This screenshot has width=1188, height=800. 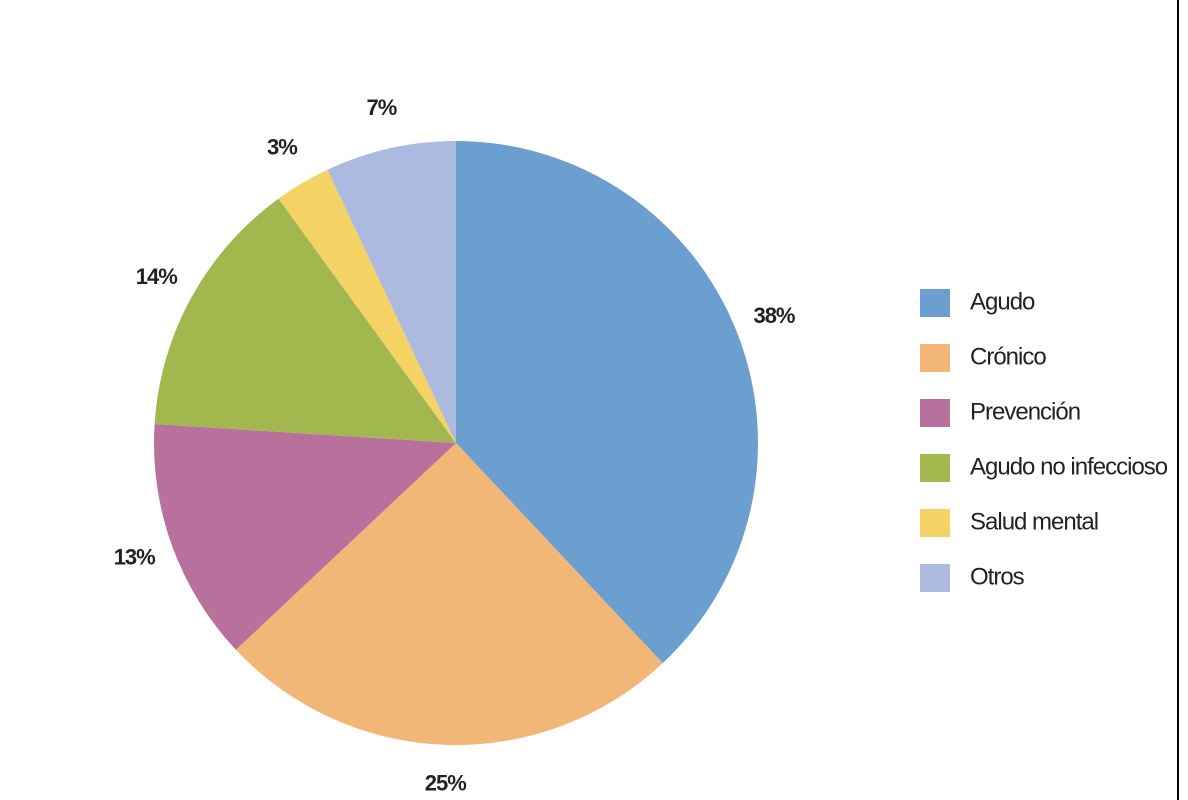 What do you see at coordinates (134, 557) in the screenshot?
I see `data-label: 13%` at bounding box center [134, 557].